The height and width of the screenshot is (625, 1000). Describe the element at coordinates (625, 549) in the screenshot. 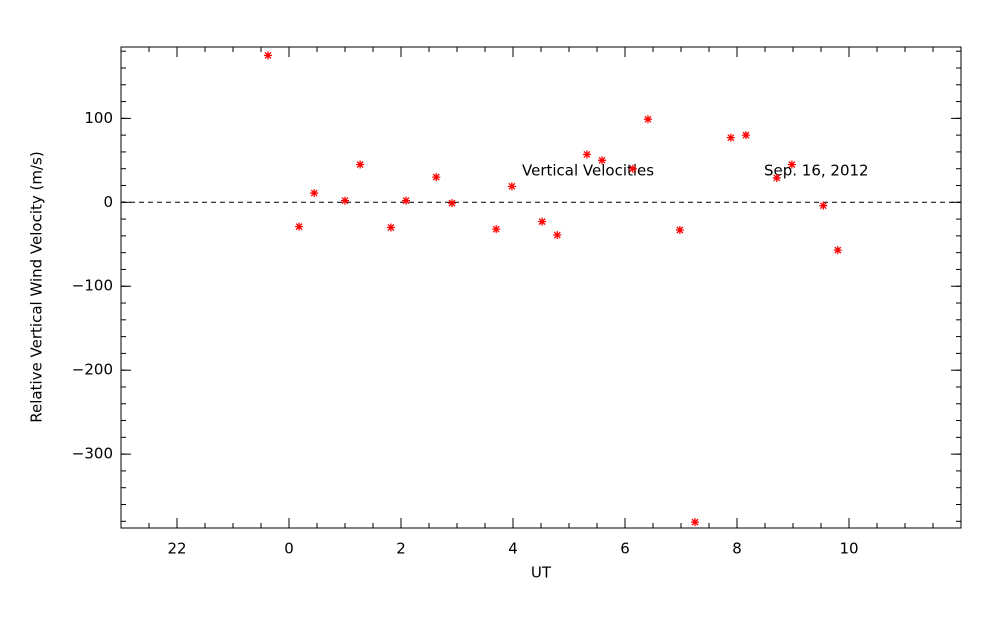

I see `x-tick-label: 6` at that location.